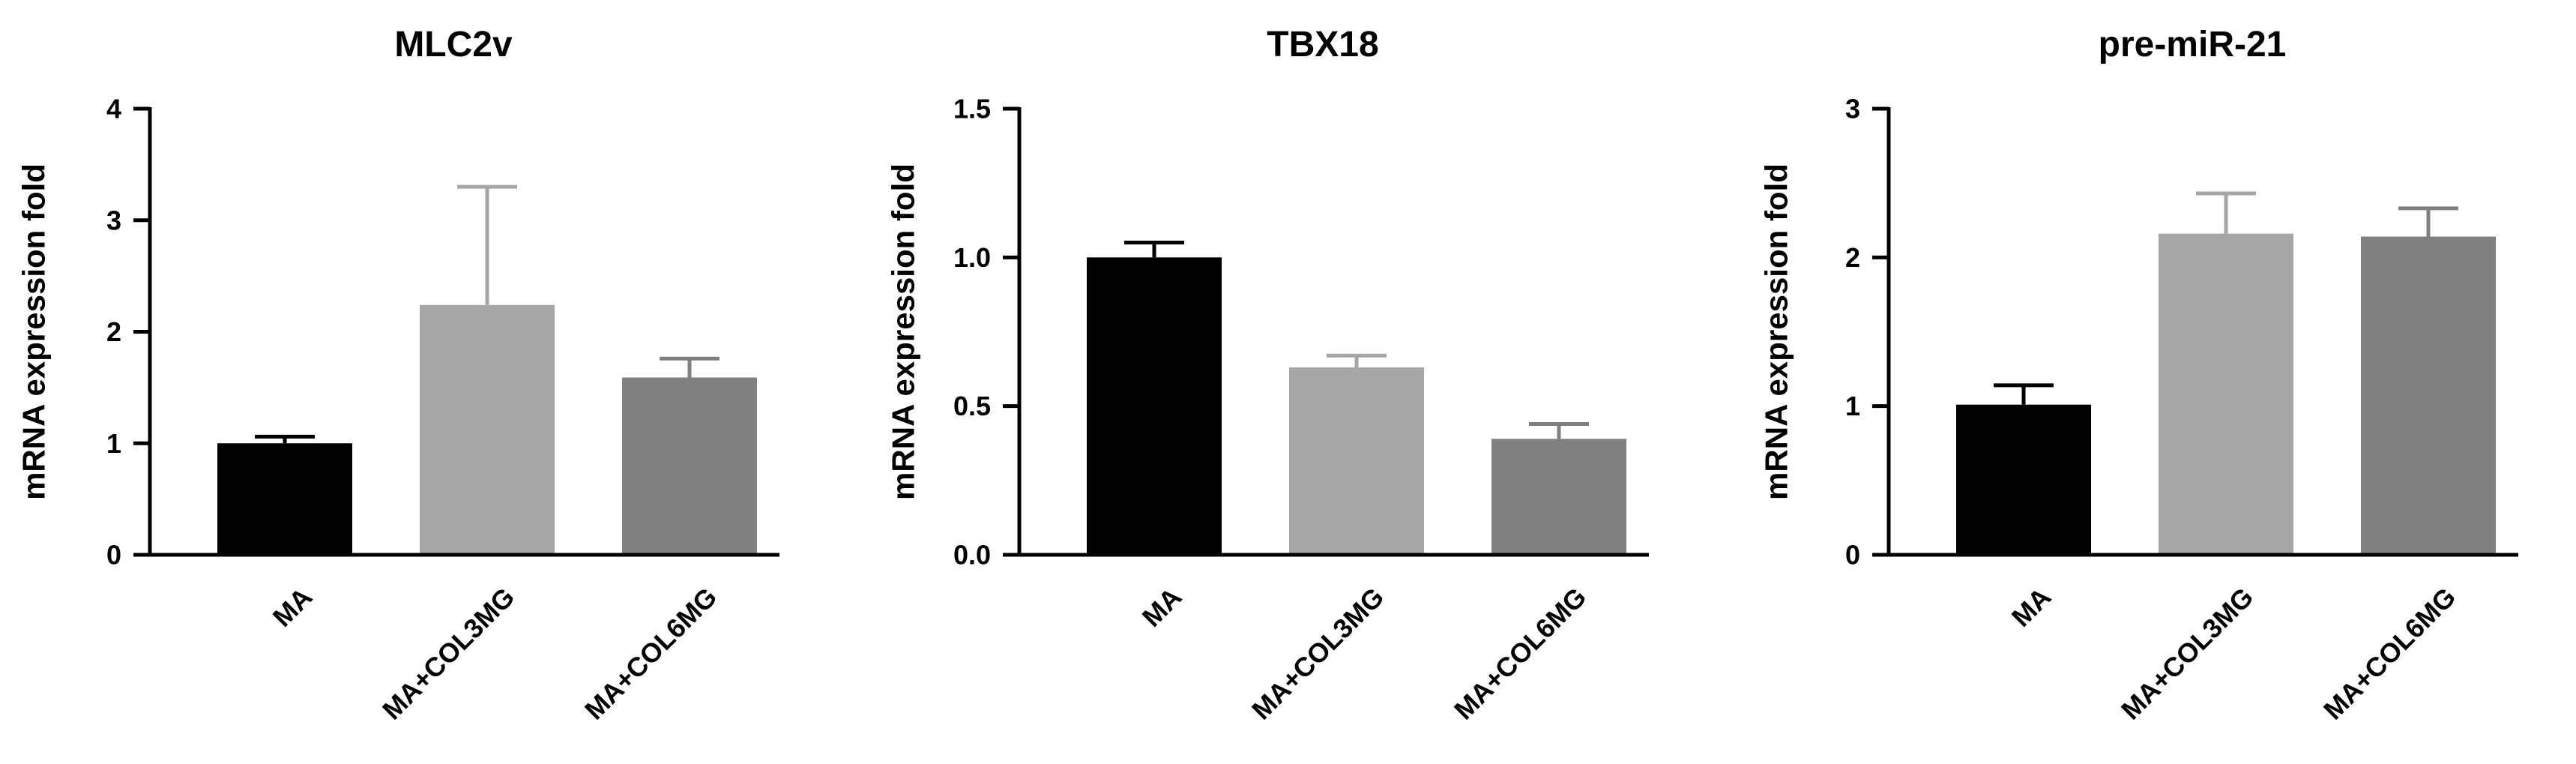  I want to click on y-tick-label: 0.5, so click(972, 406).